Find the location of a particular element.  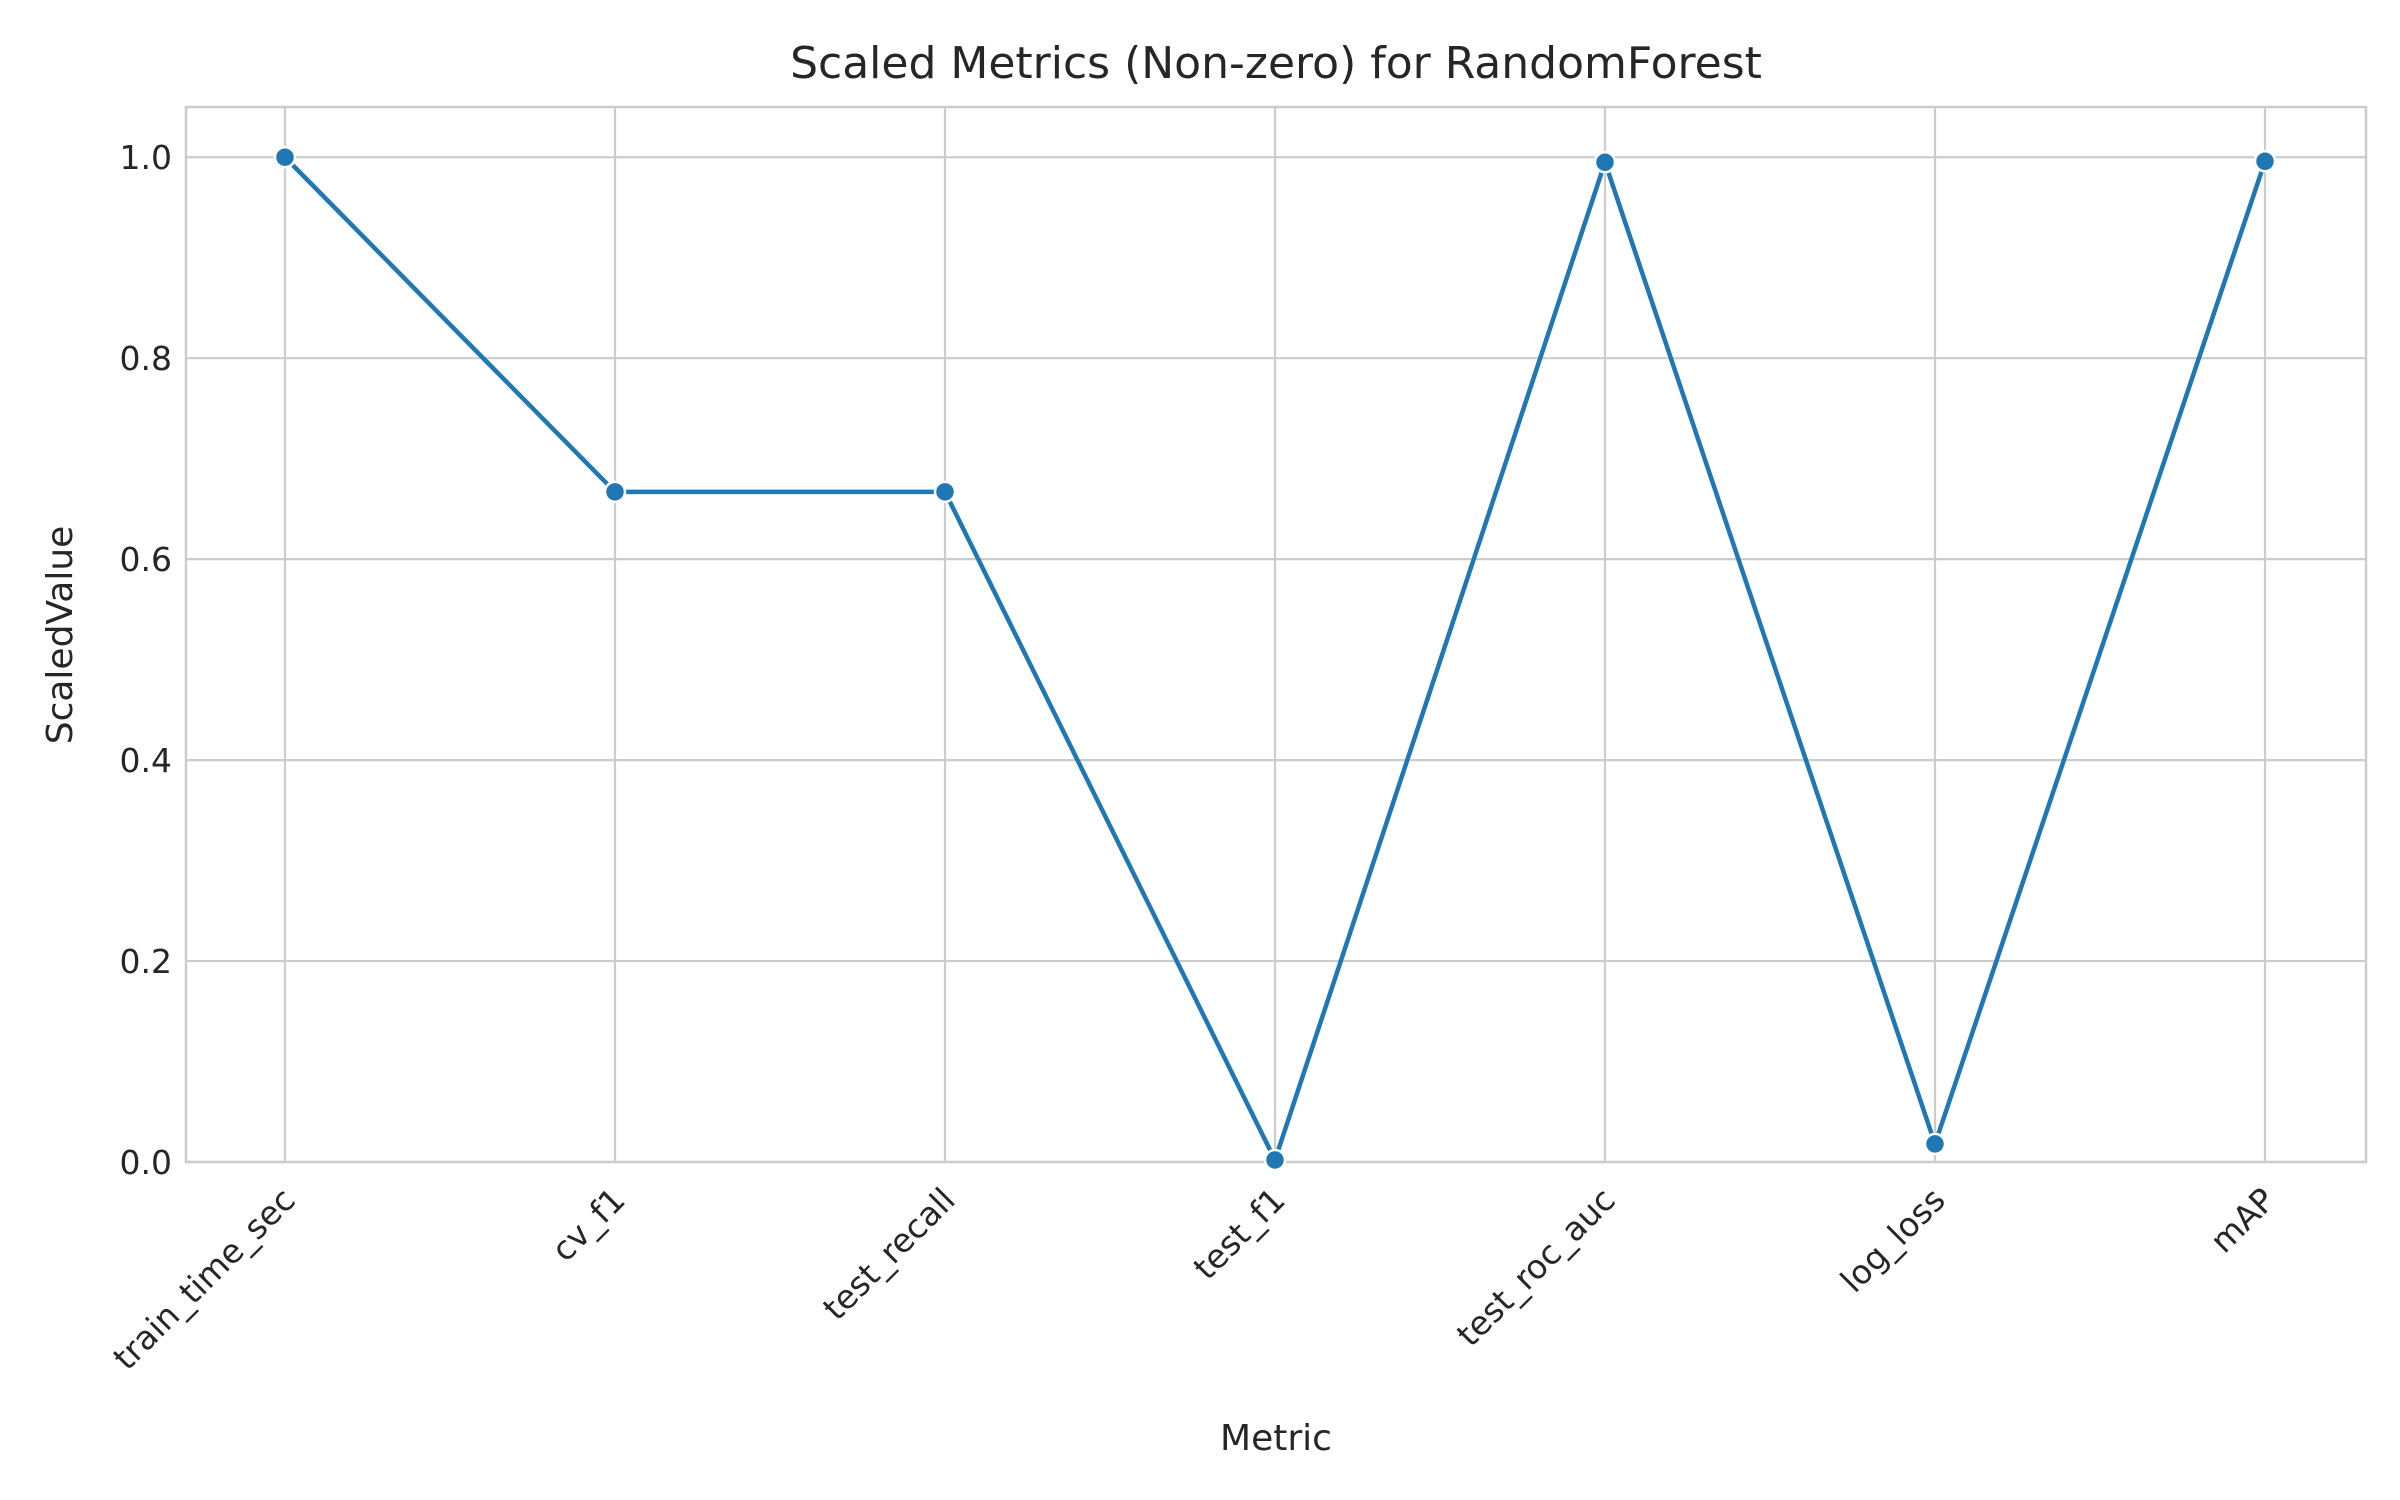

y-axis-label: ScaledValue is located at coordinates (60, 635).